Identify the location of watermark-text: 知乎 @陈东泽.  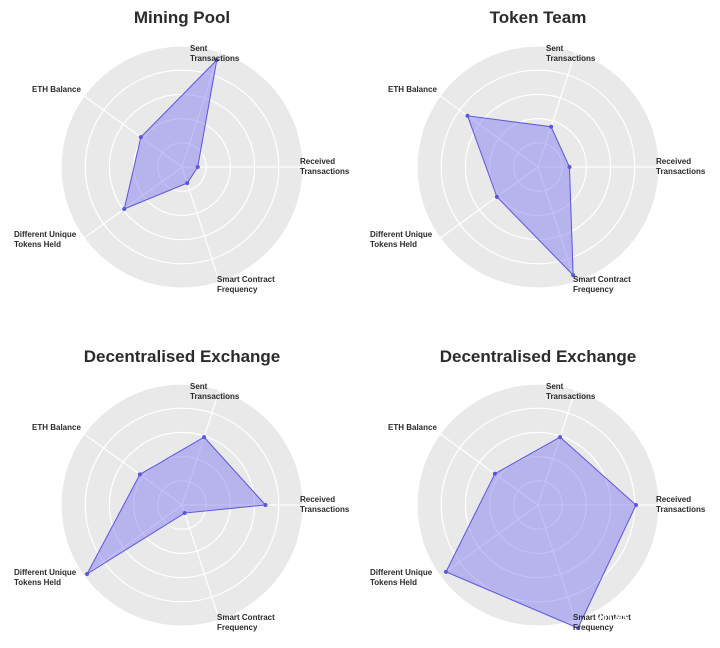
(649, 620).